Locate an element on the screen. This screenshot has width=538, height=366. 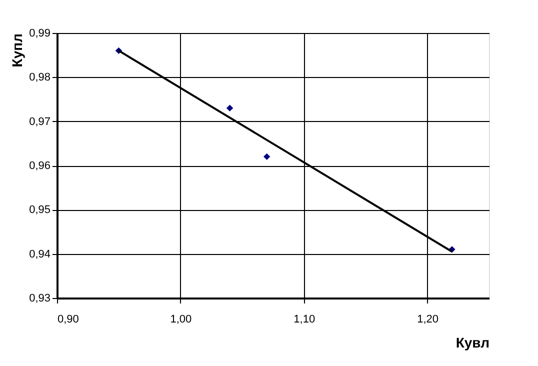
y-tick-label: 0,96 is located at coordinates (39, 166).